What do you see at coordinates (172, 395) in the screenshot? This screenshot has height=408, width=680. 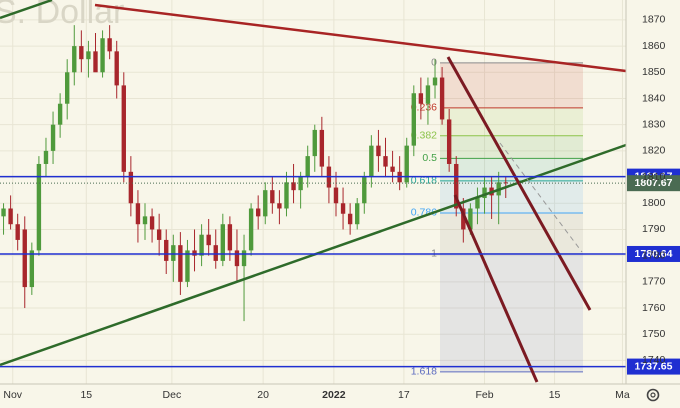 I see `x-tick-label: Dec` at bounding box center [172, 395].